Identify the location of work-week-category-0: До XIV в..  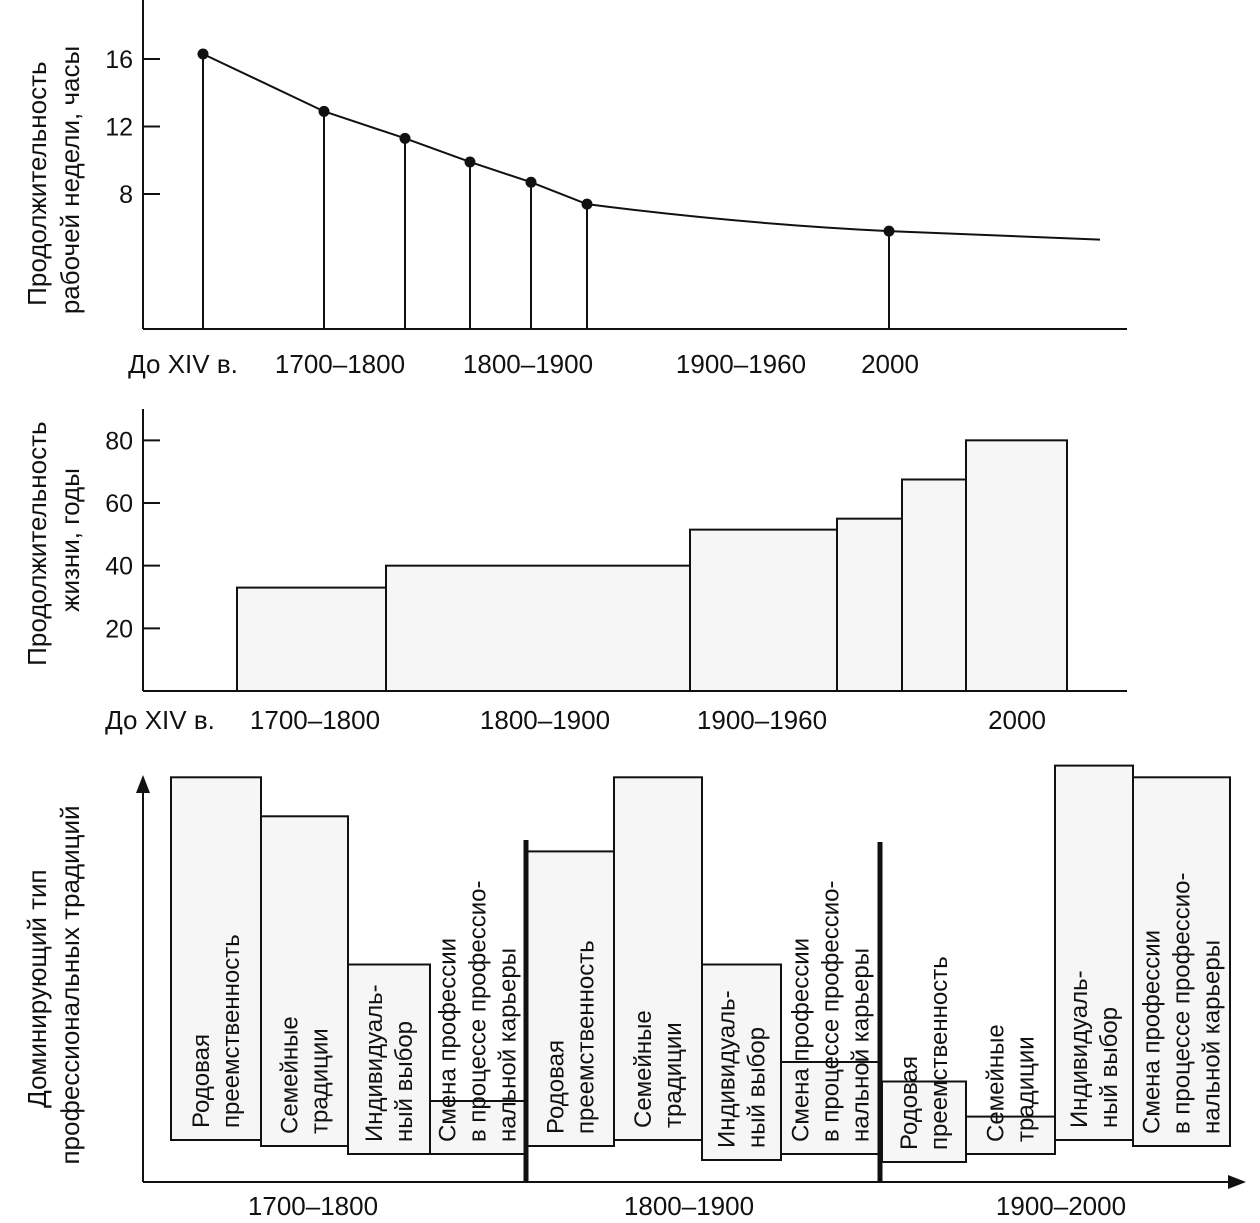
(183, 364).